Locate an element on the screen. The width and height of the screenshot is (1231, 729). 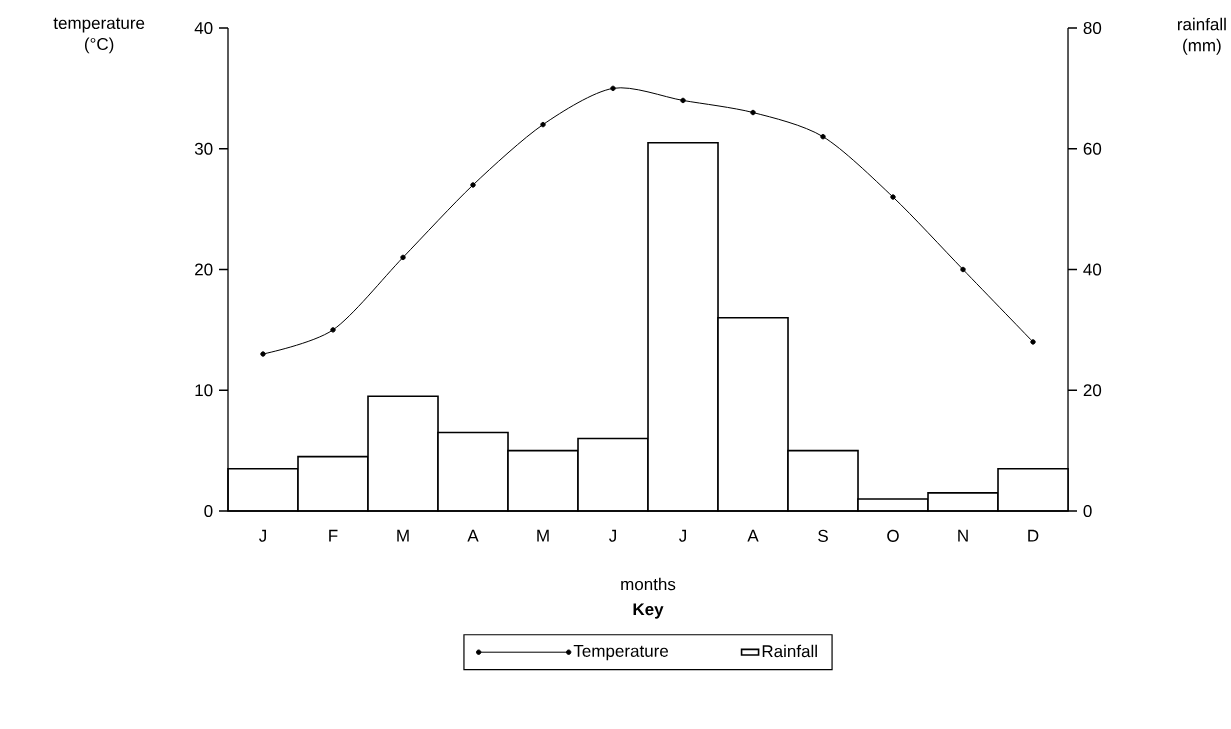
x-axis-title: months is located at coordinates (648, 584).